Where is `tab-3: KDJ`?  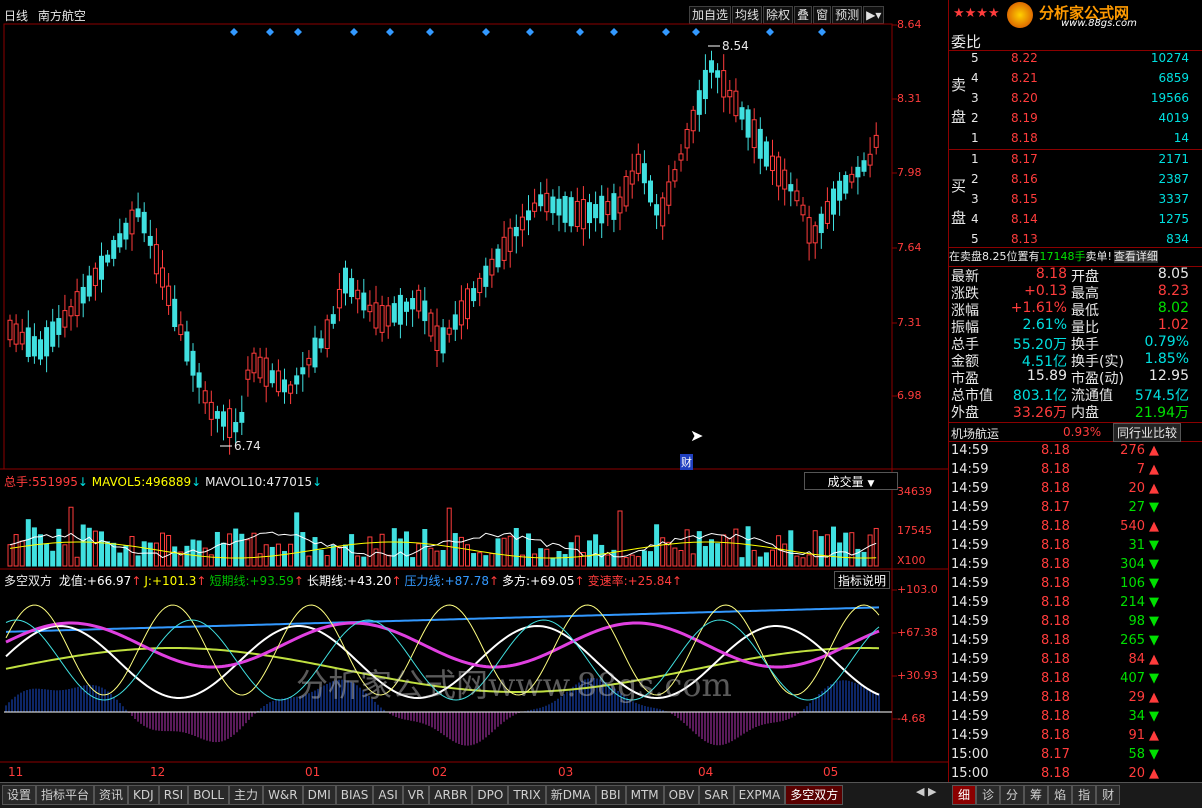
tab-3: KDJ is located at coordinates (143, 795).